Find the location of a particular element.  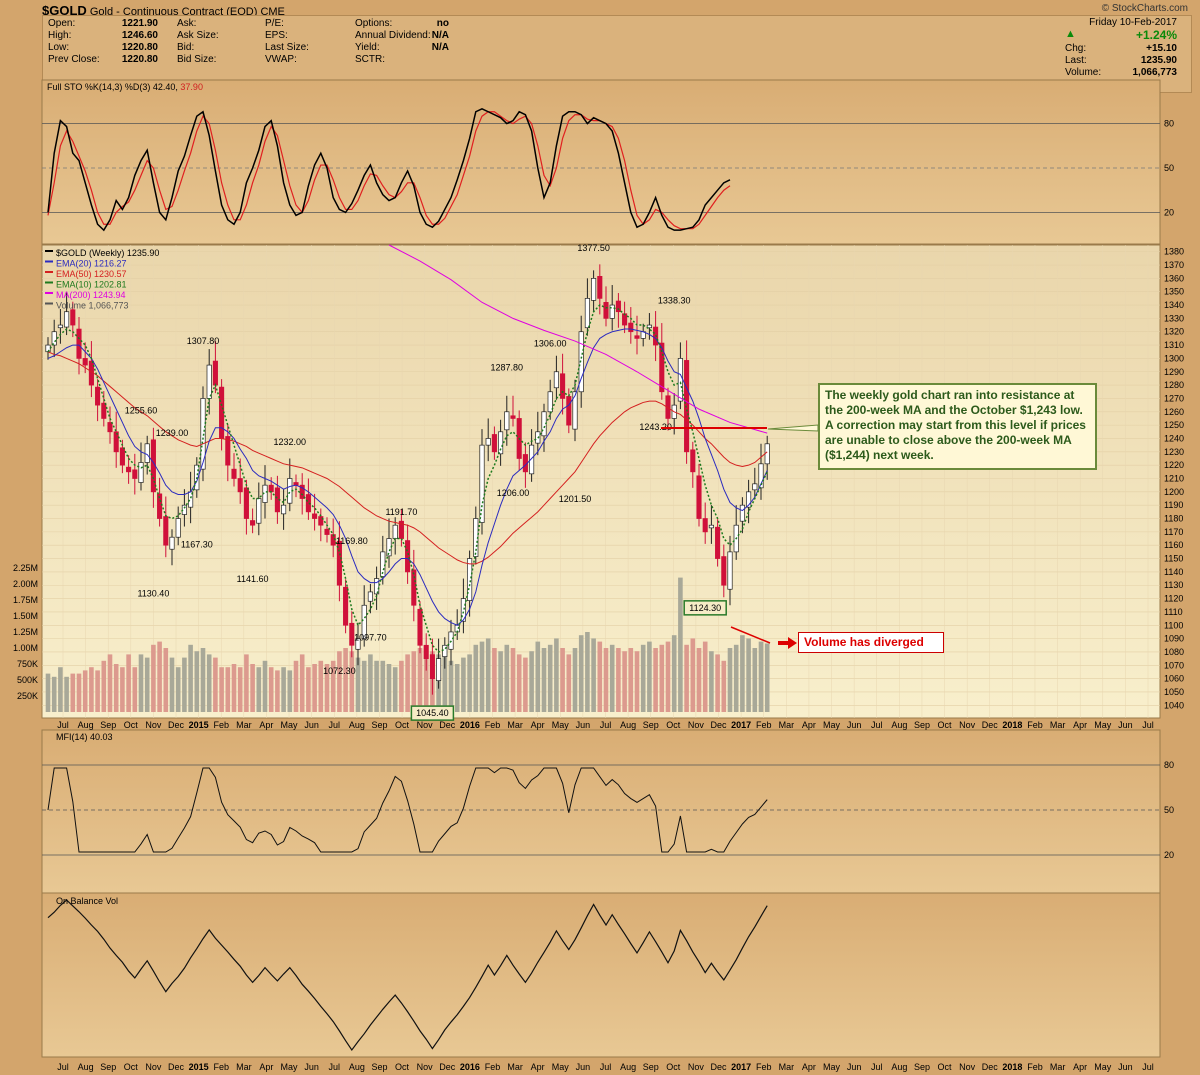

x-axis-label: Apr is located at coordinates (538, 725).